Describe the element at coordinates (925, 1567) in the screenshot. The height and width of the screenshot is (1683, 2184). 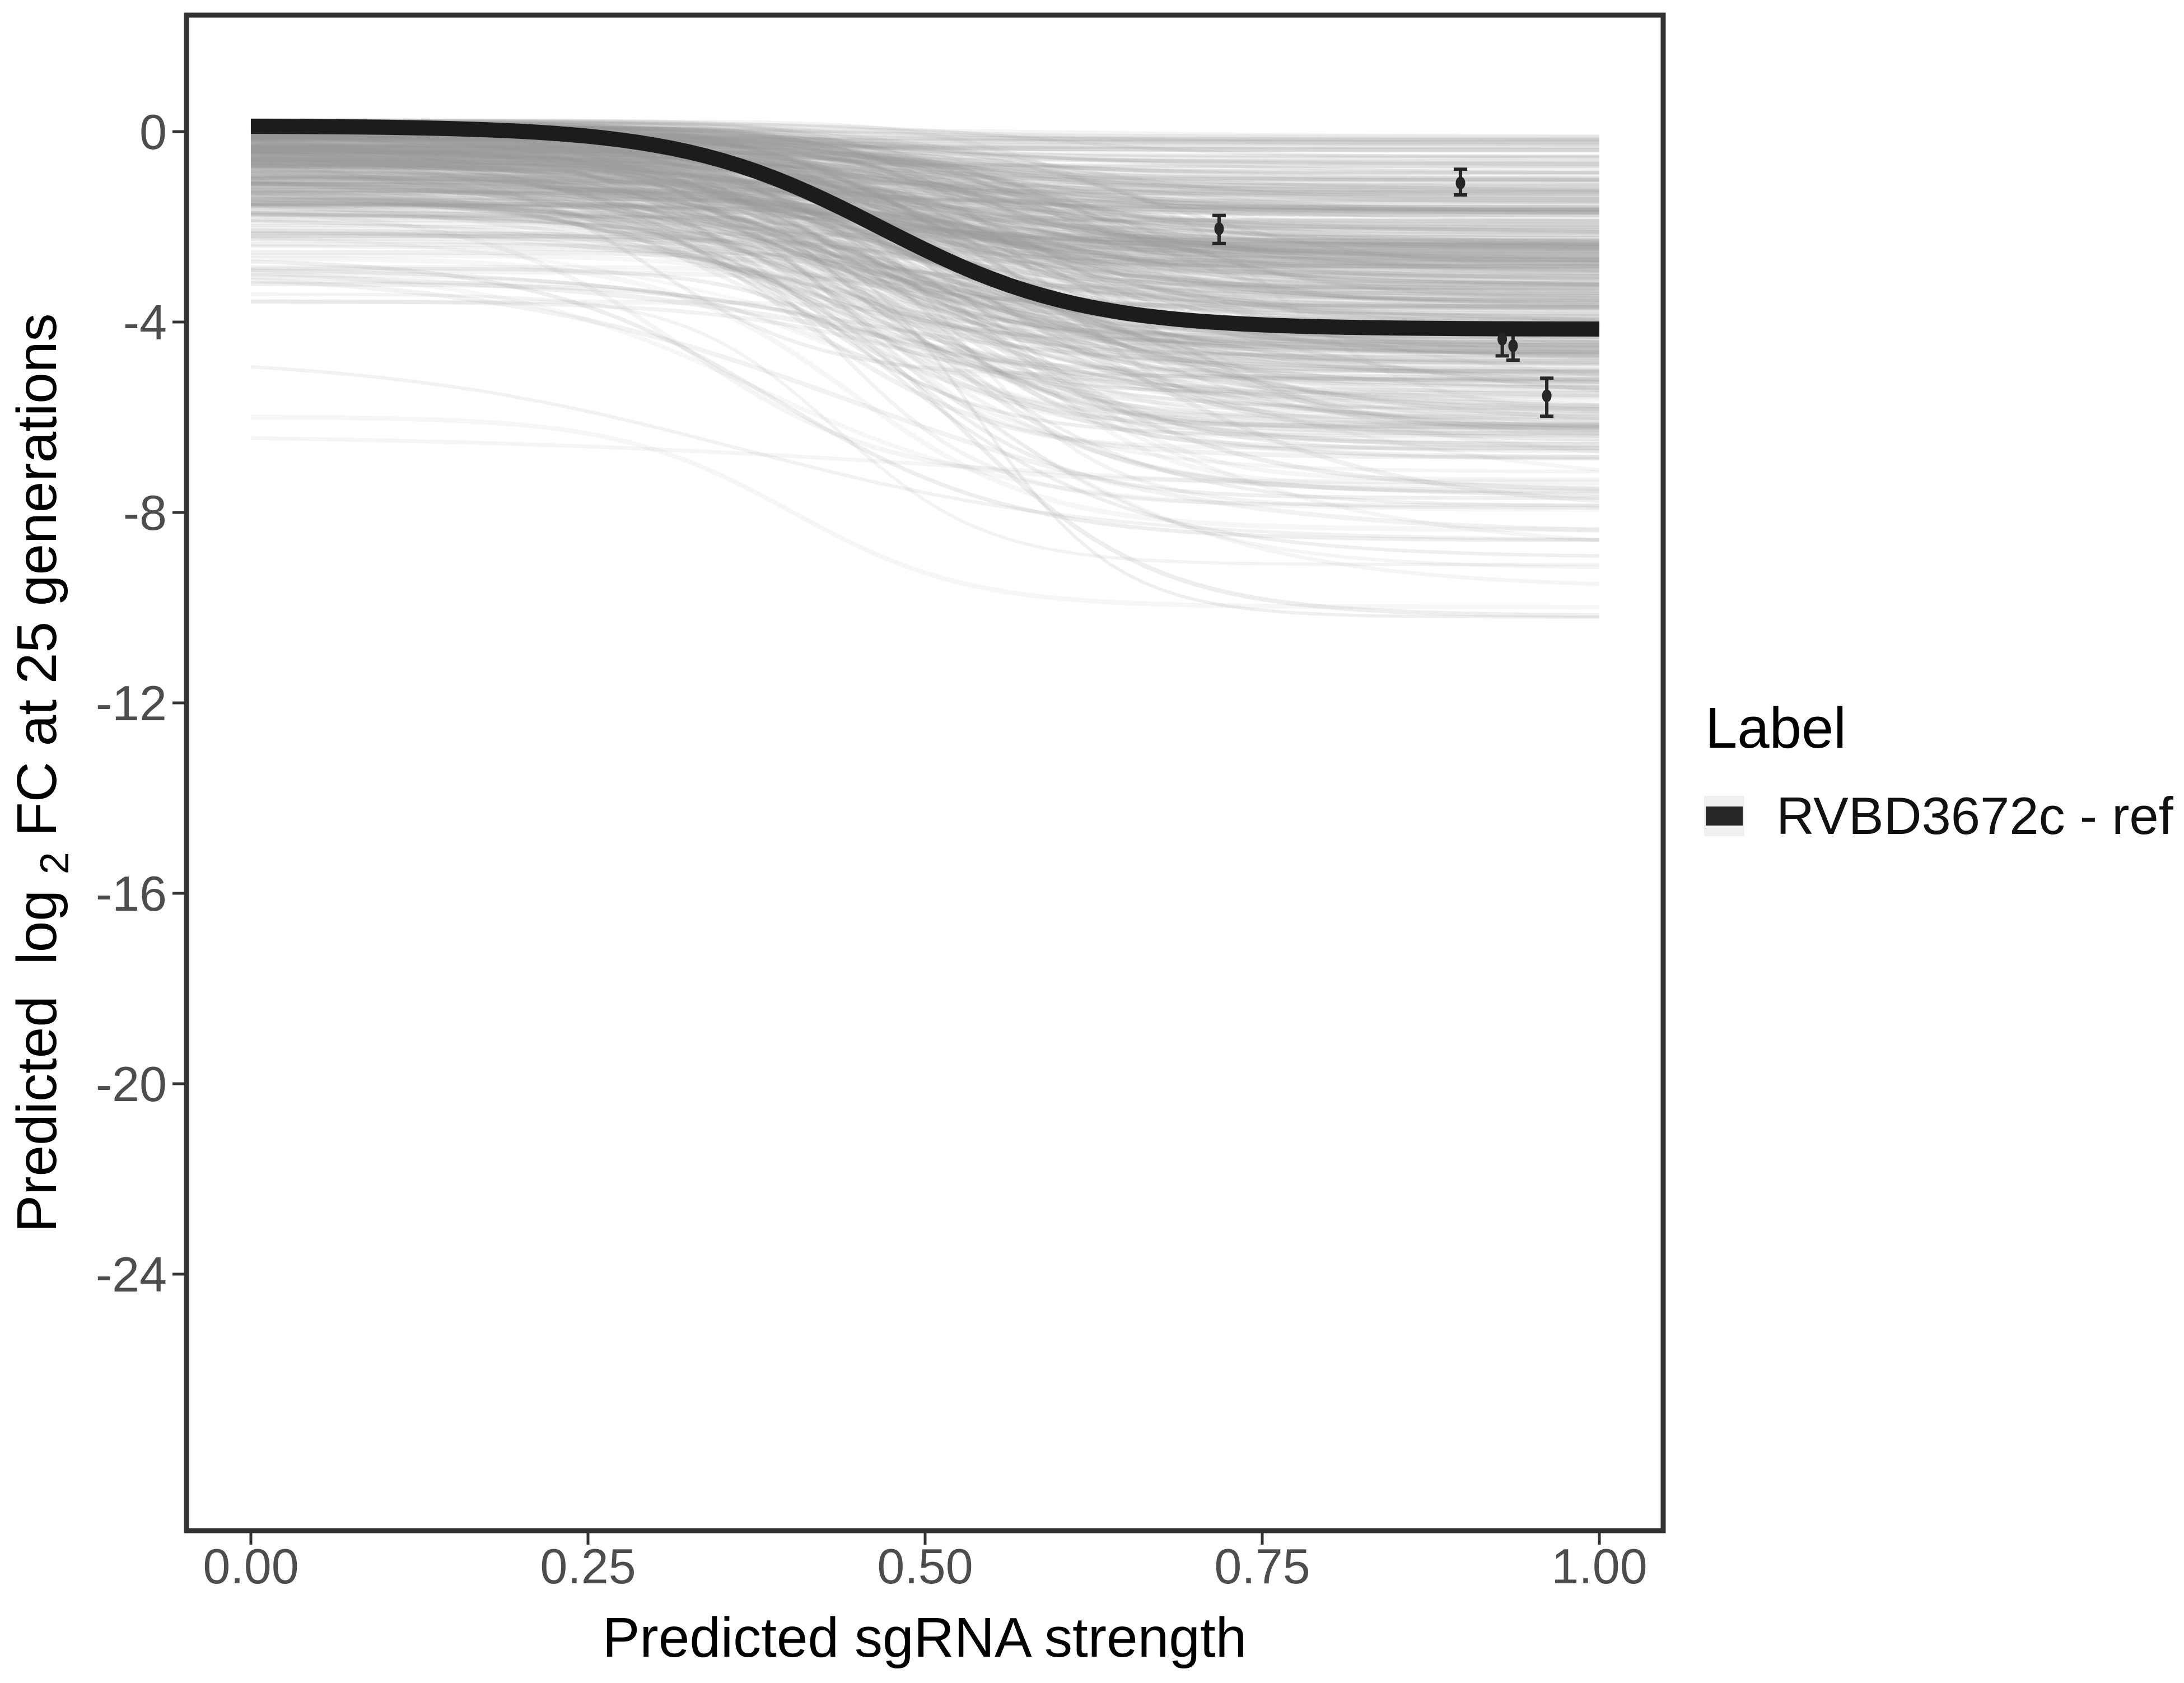
I see `x-tick-label: 0.50` at that location.